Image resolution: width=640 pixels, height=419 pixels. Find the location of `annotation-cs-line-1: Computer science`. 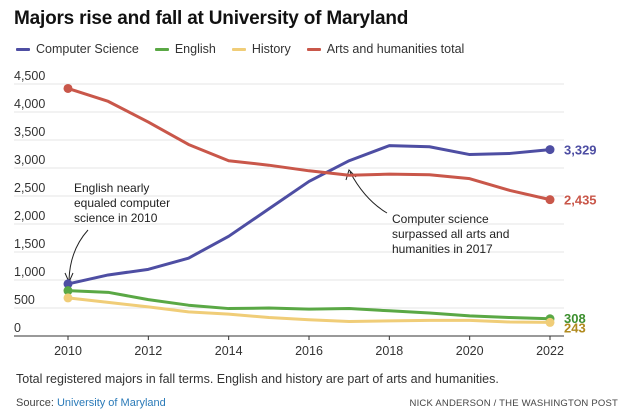

annotation-cs-line-1: Computer science is located at coordinates (440, 219).